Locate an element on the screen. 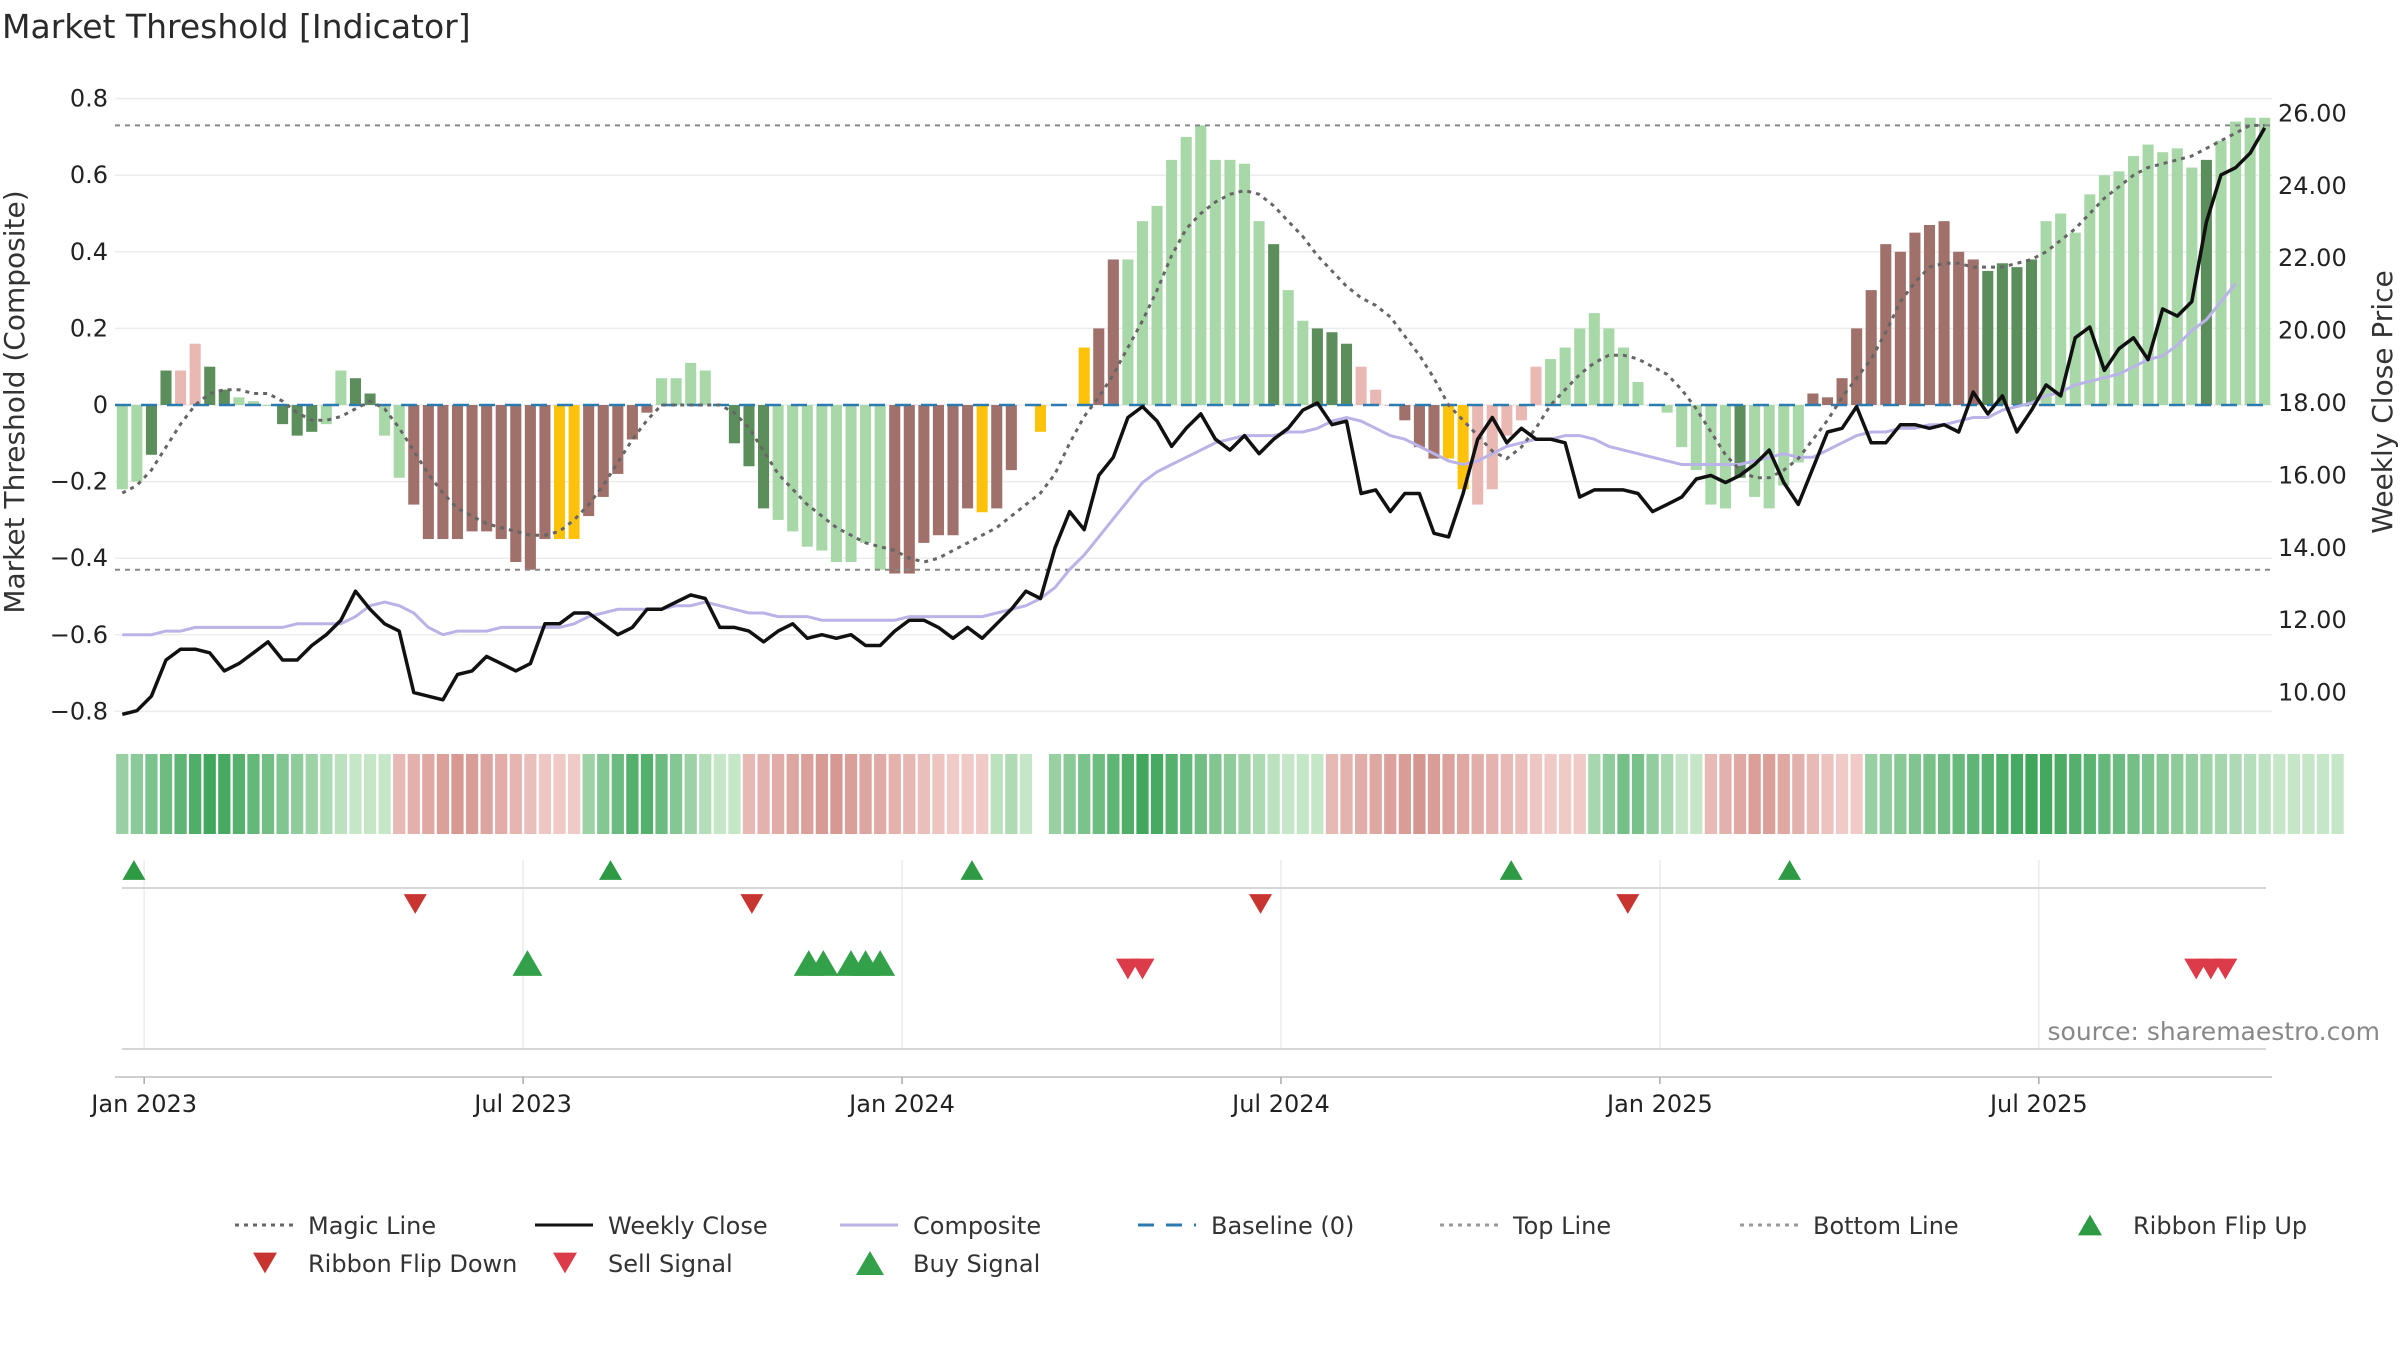 Image resolution: width=2400 pixels, height=1350 pixels. right-tick-label: 18.00 is located at coordinates (2312, 403).